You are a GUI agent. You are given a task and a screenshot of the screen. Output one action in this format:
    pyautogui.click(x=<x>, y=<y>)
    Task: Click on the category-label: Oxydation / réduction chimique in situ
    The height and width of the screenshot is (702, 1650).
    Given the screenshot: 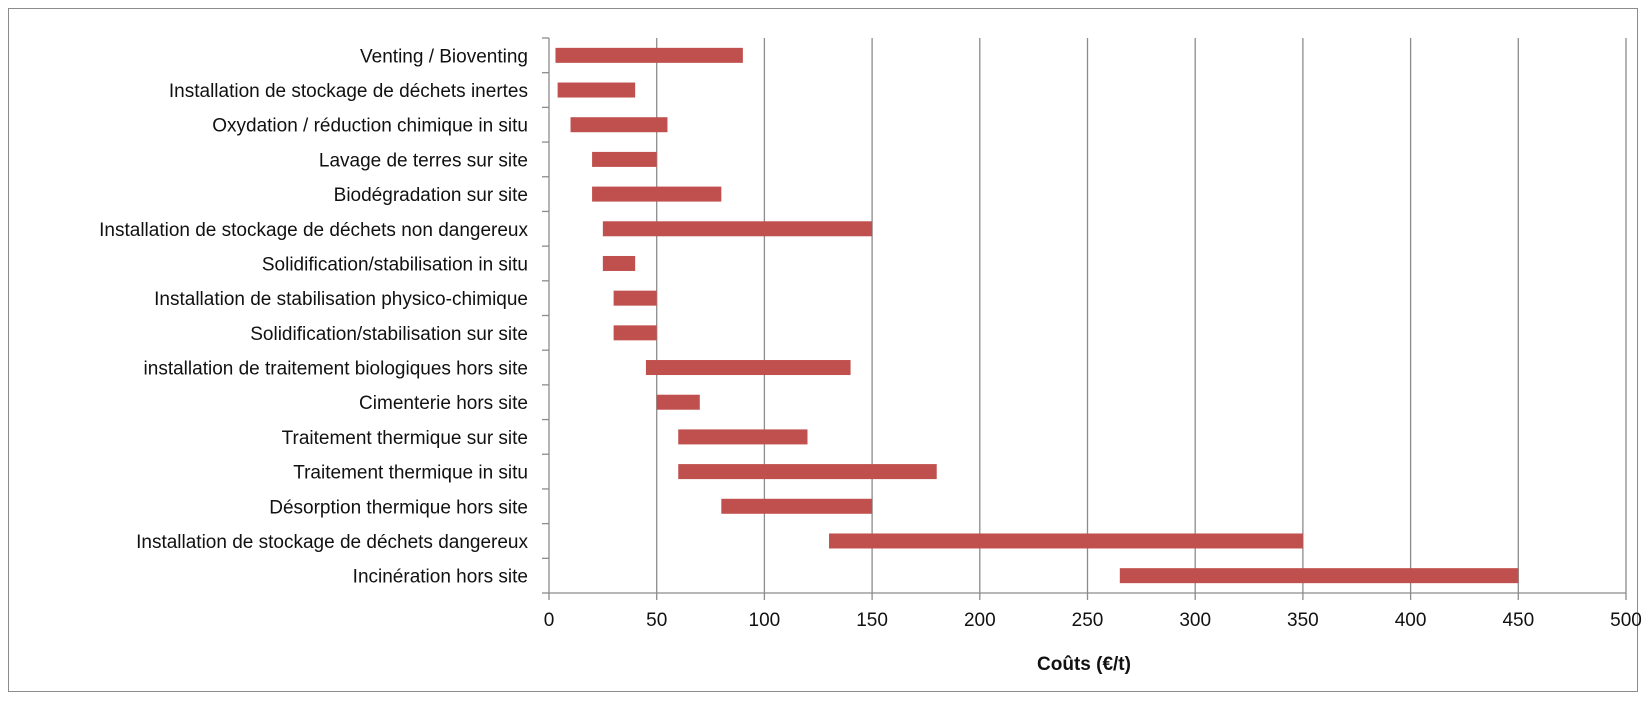 What is the action you would take?
    pyautogui.click(x=370, y=126)
    